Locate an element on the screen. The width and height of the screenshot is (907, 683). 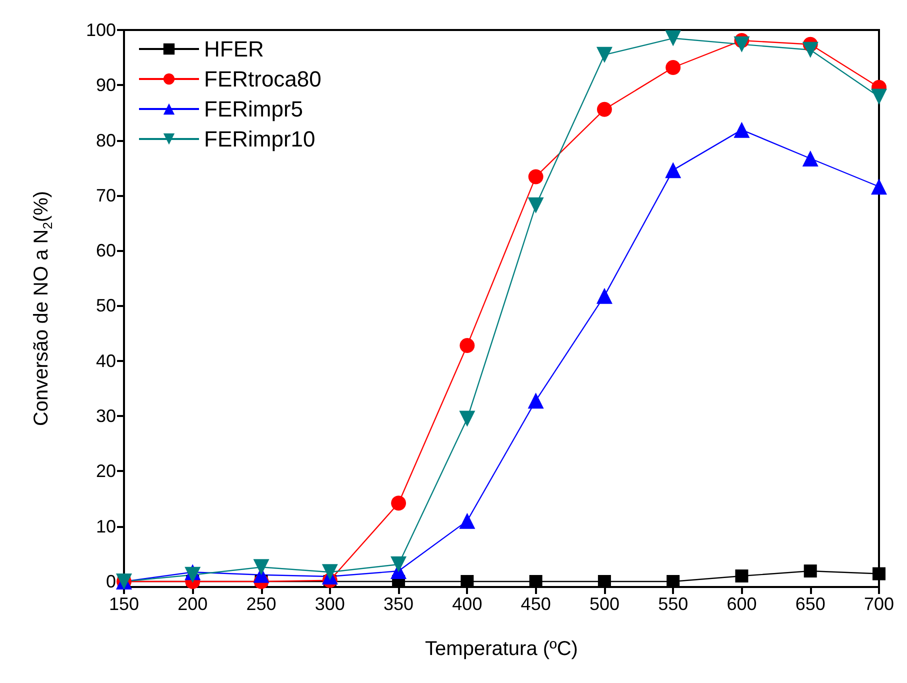
x-tick-label: 150 is located at coordinates (124, 604).